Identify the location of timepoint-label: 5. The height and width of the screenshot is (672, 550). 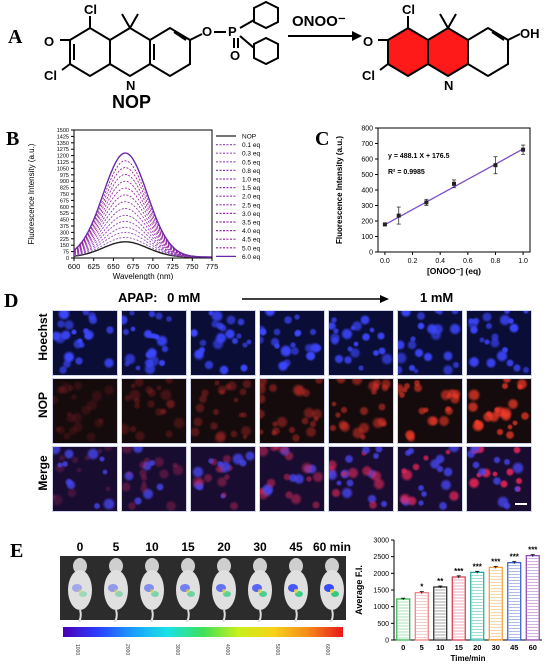
(116, 547).